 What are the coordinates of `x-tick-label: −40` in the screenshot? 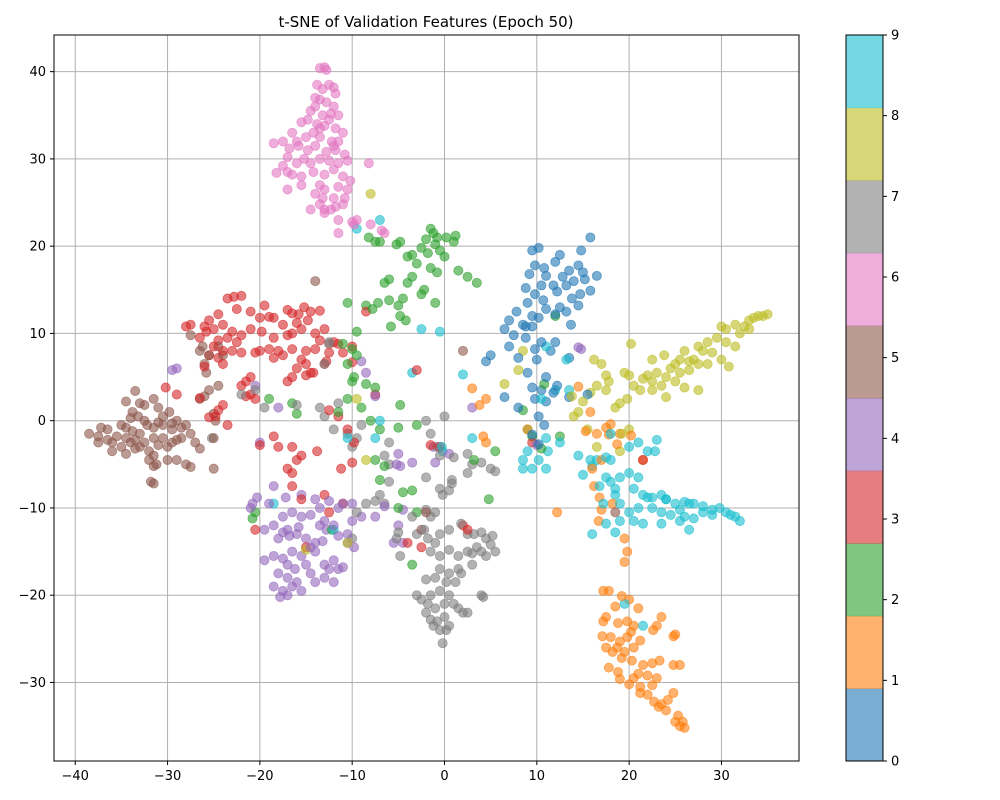 It's located at (75, 776).